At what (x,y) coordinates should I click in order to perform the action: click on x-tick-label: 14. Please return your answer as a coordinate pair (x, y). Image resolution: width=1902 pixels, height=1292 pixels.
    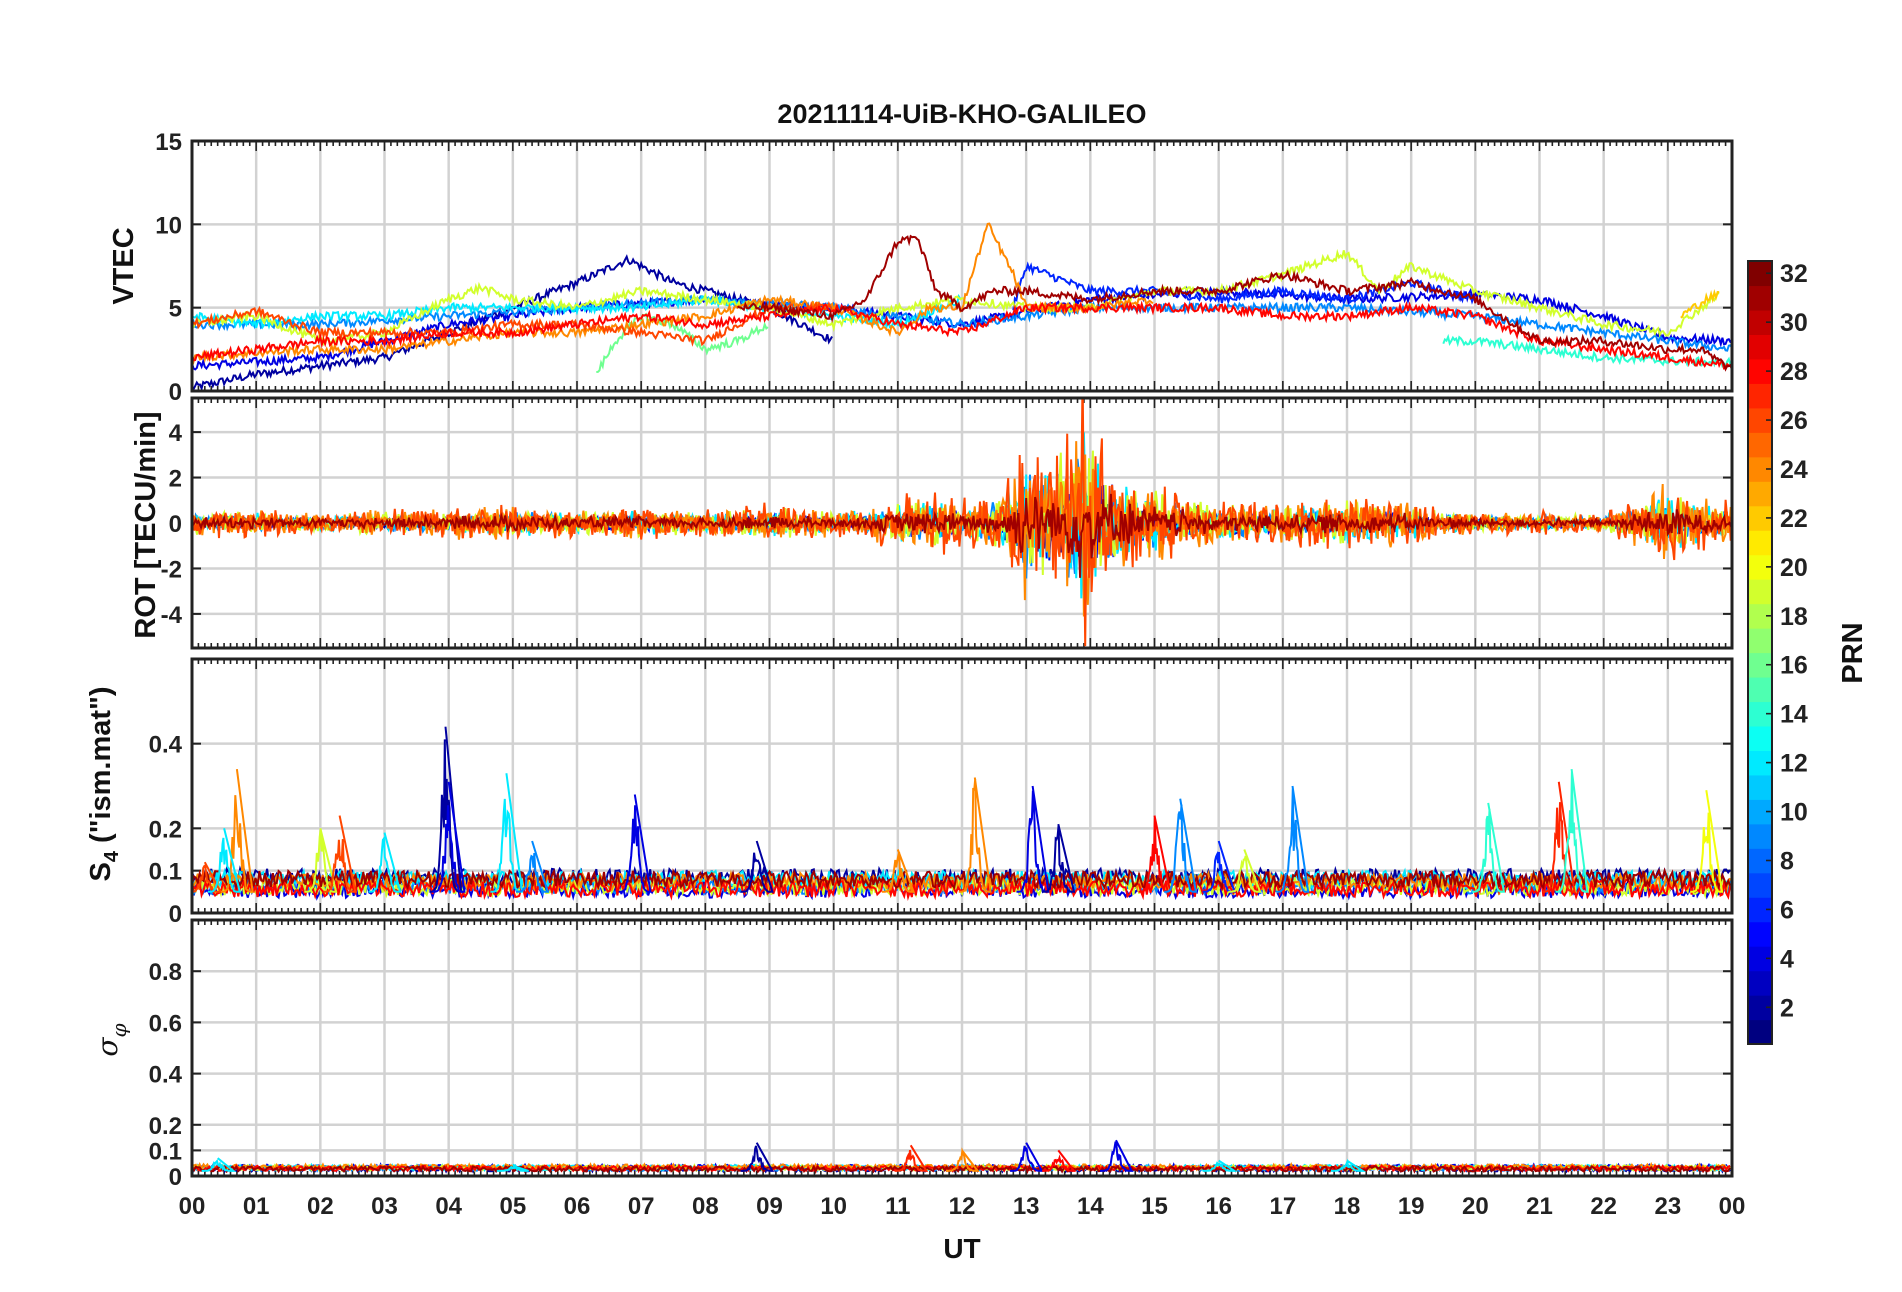
    Looking at the image, I should click on (1090, 1206).